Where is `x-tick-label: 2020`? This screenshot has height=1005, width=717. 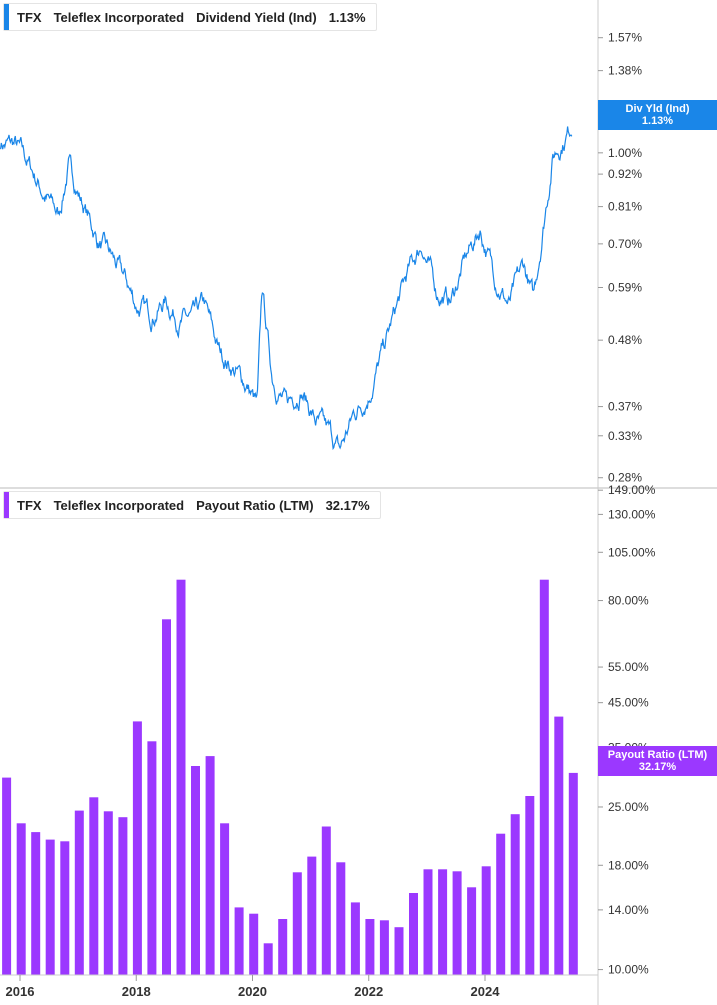 x-tick-label: 2020 is located at coordinates (252, 991).